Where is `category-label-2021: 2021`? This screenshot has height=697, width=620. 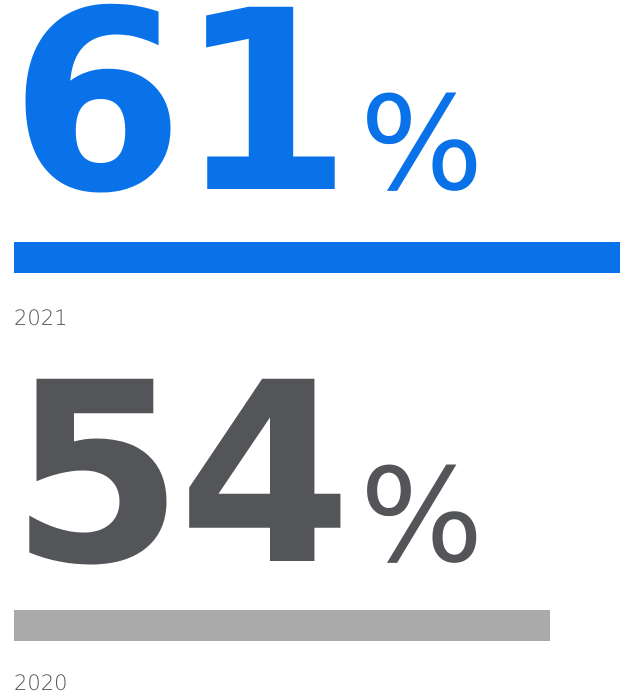
category-label-2021: 2021 is located at coordinates (41, 318).